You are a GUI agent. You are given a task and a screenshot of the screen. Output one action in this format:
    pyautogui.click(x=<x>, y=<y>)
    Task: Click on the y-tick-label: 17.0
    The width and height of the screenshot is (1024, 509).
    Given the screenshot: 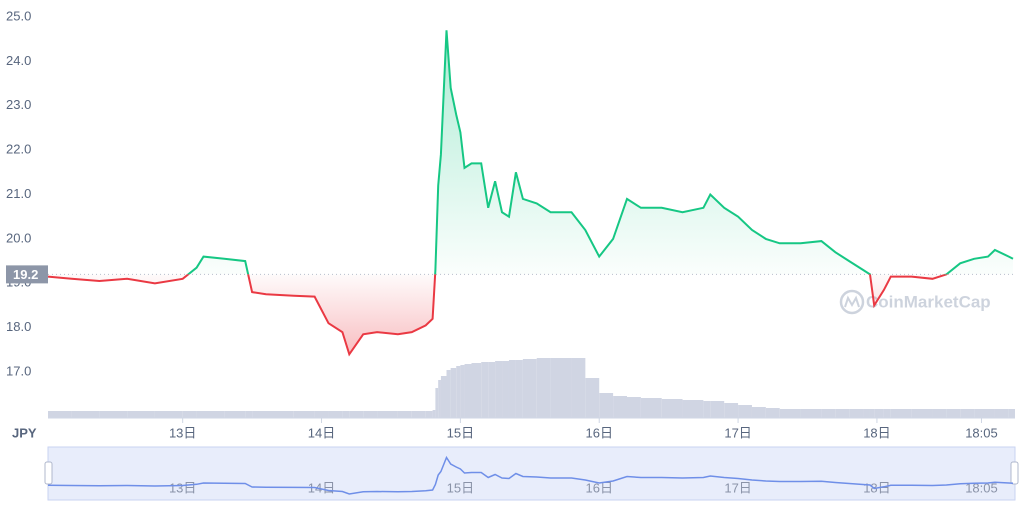 What is the action you would take?
    pyautogui.click(x=18, y=370)
    